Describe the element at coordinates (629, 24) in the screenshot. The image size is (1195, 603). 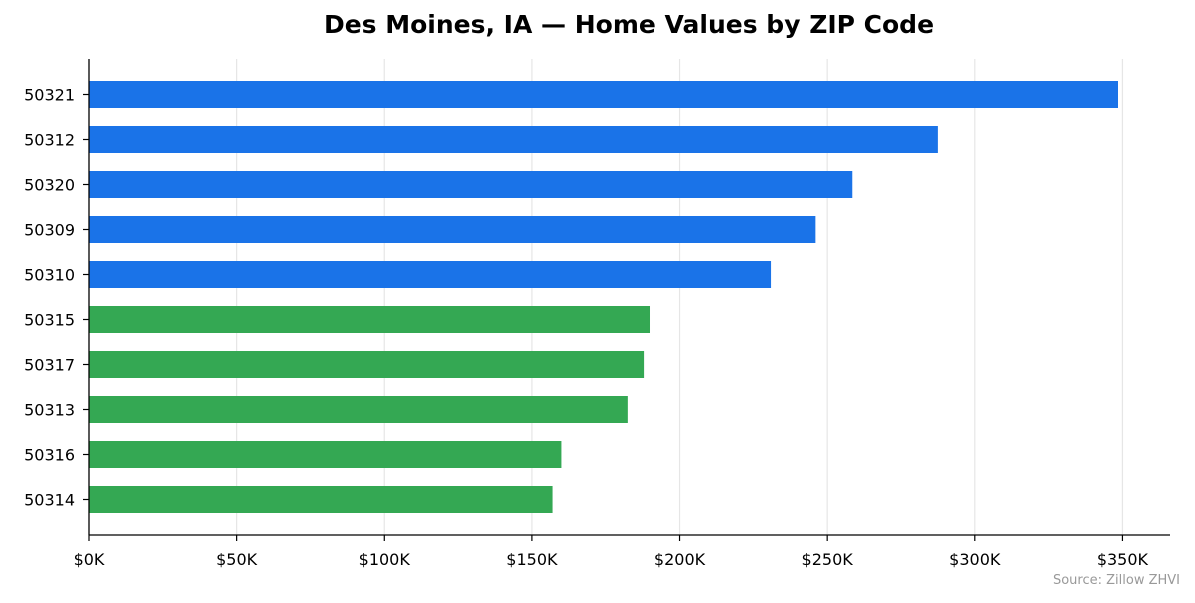
I see `chart-title: Des Moines, IA — Home Values by ZIP Code` at that location.